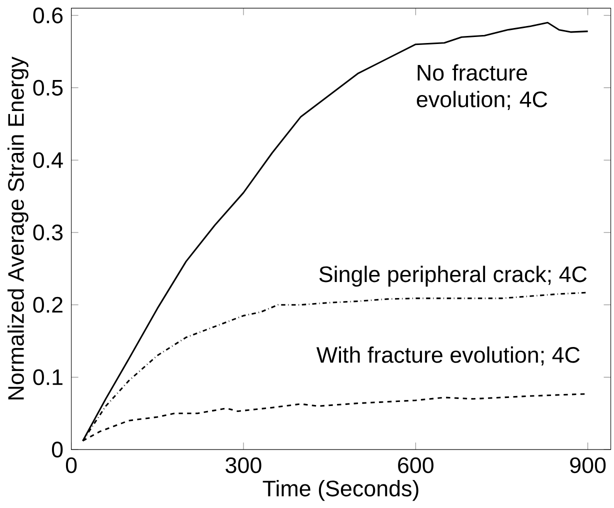  Describe the element at coordinates (48, 15) in the screenshot. I see `y-tick-label: 0.6` at that location.